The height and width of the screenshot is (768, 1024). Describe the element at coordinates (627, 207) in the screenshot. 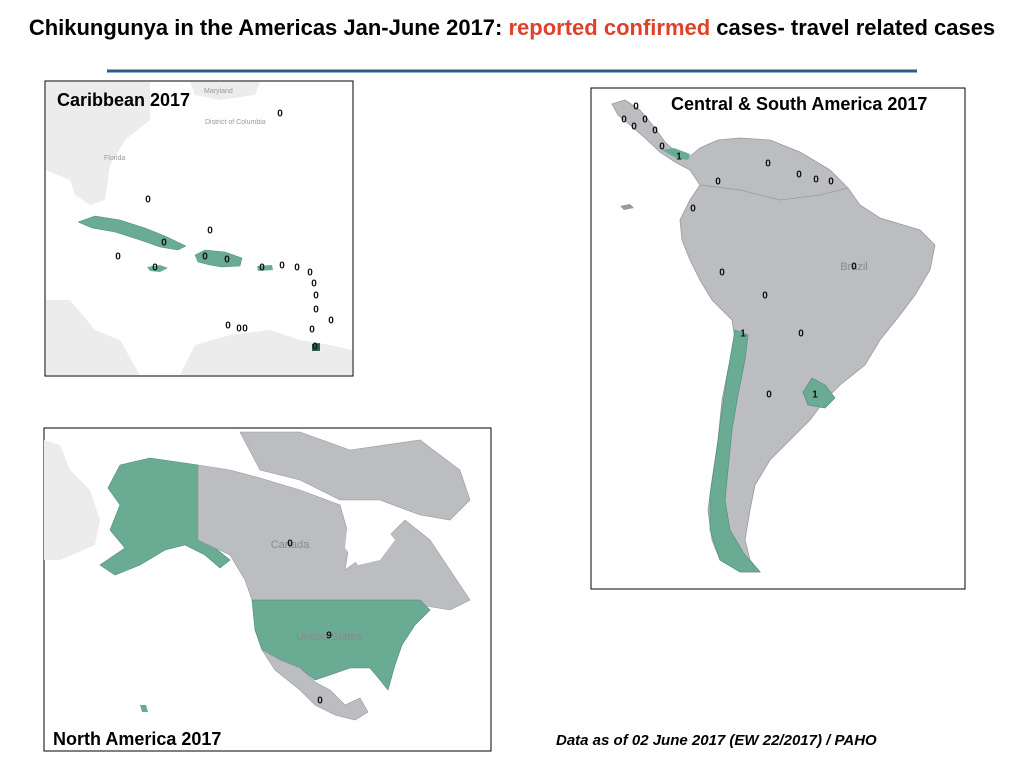

I see `island` at that location.